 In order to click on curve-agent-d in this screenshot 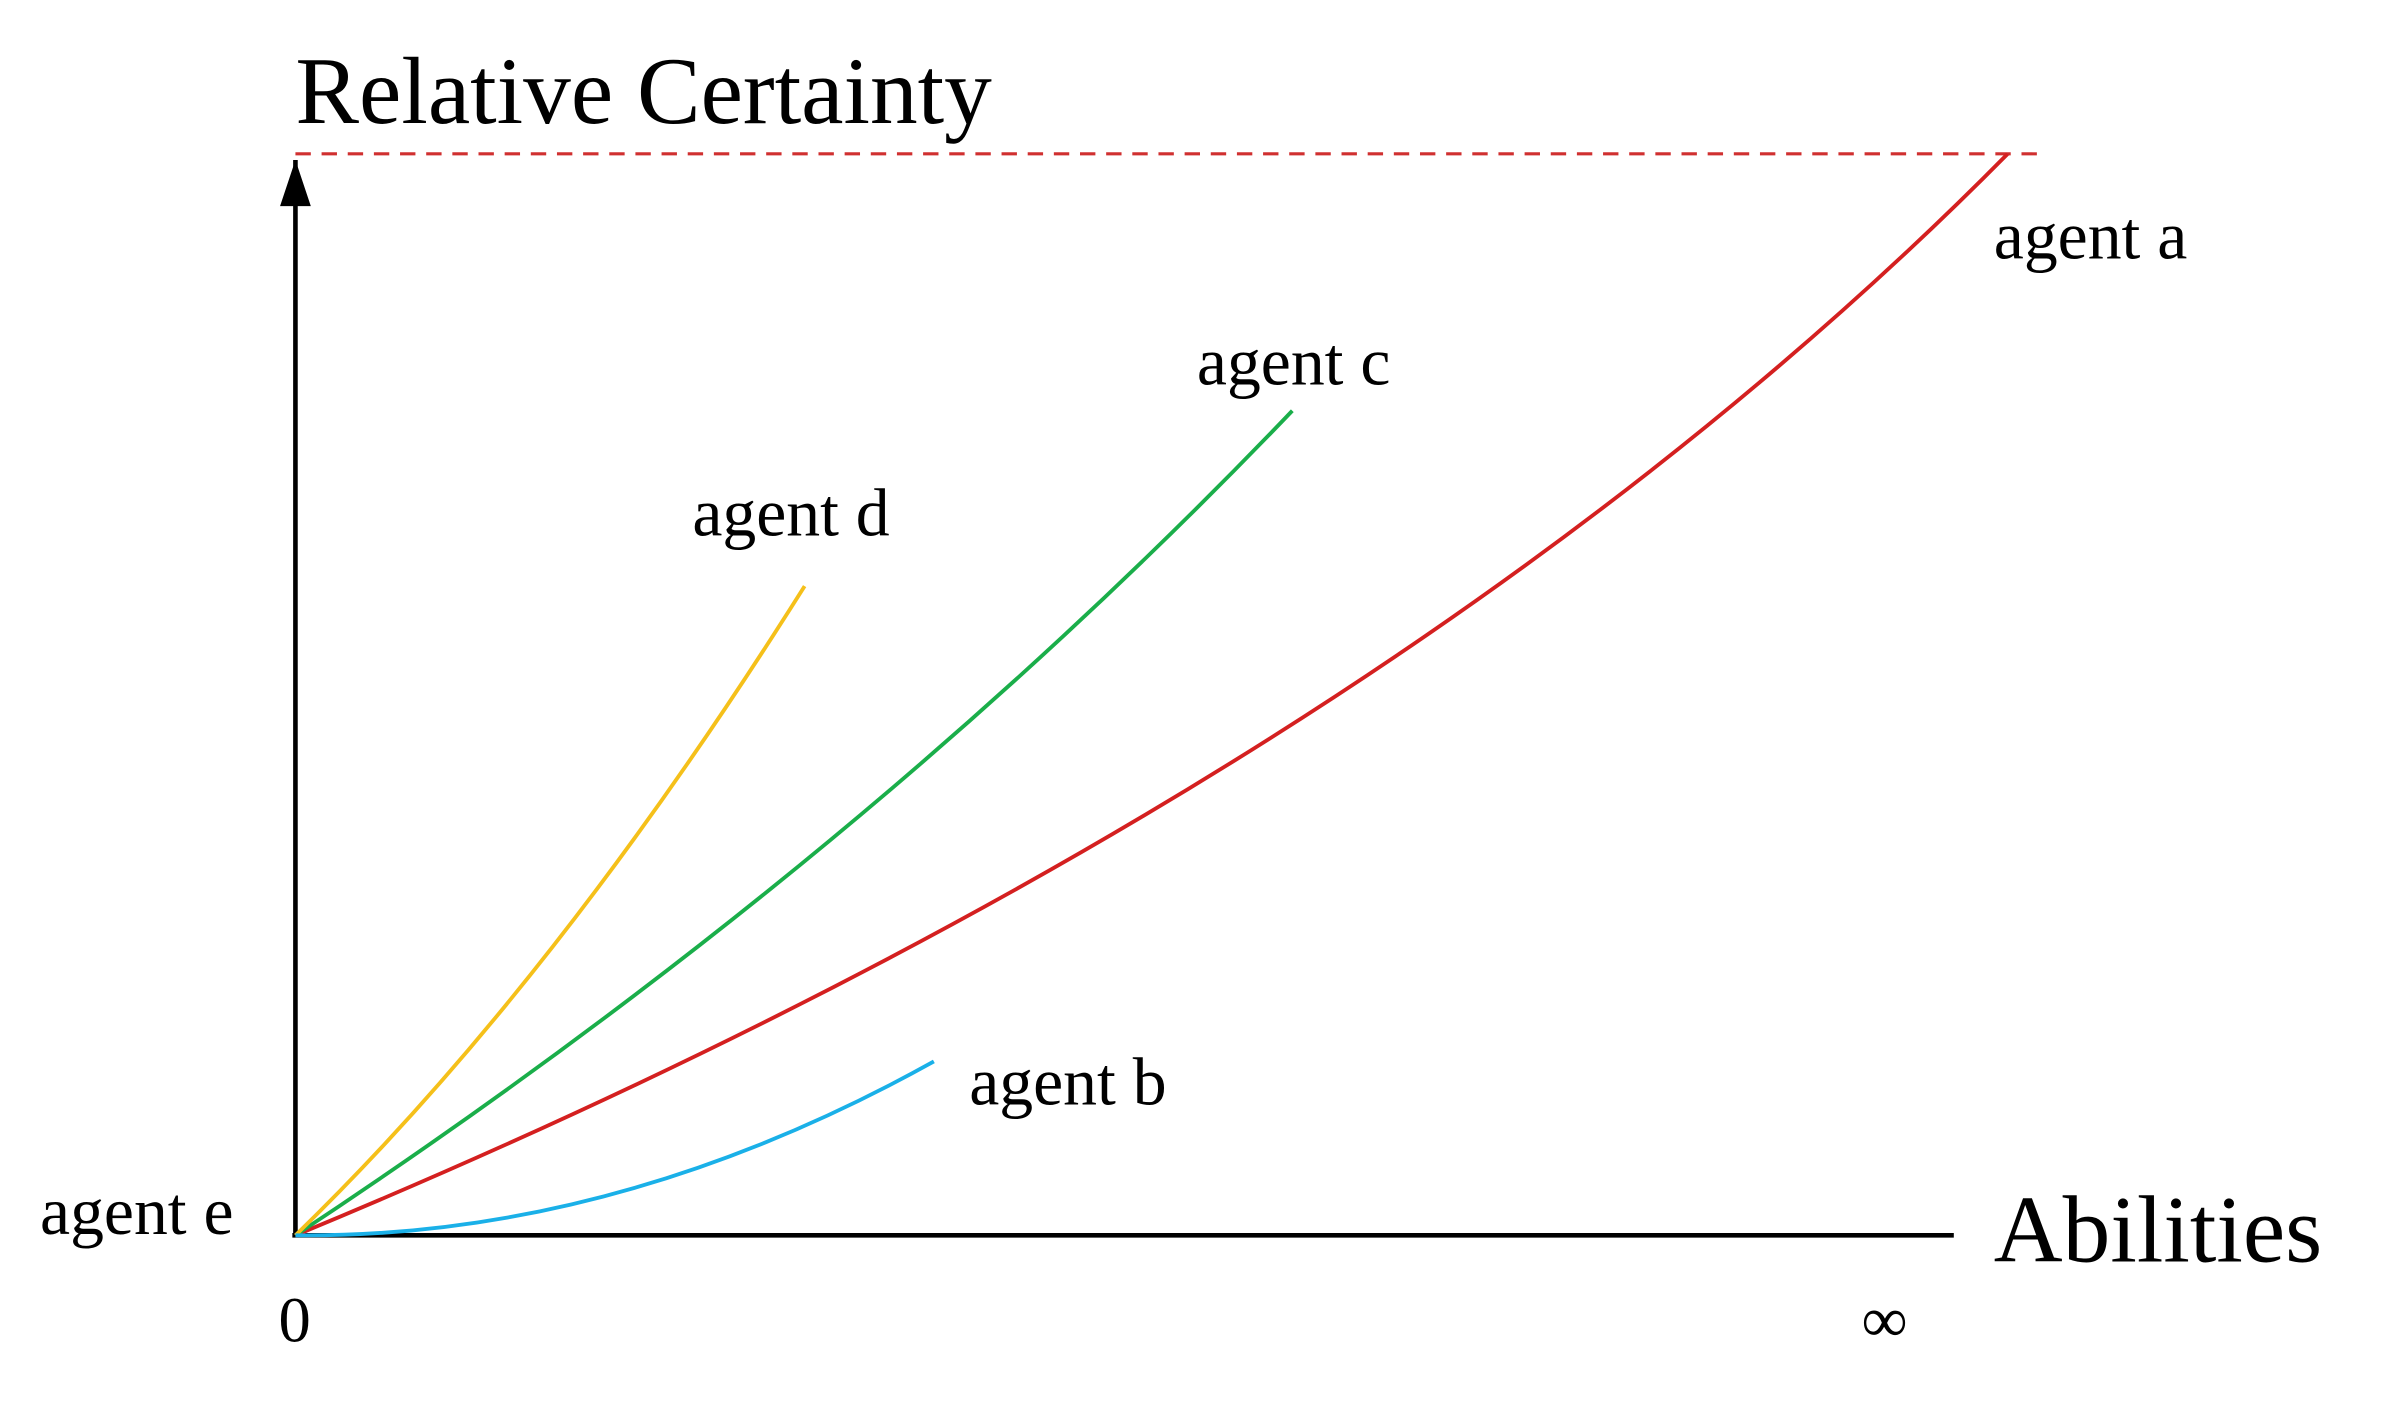, I will do `click(550, 911)`.